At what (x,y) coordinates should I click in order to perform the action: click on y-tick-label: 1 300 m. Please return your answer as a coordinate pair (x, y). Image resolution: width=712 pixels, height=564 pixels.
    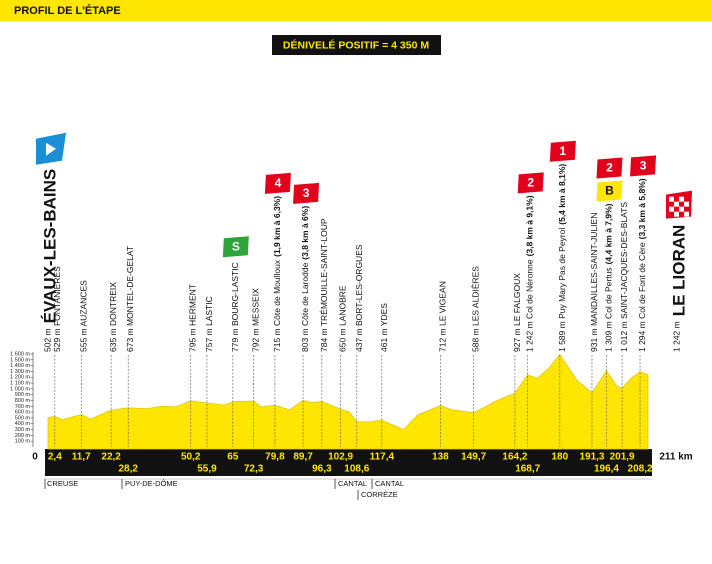
    Looking at the image, I should click on (20, 372).